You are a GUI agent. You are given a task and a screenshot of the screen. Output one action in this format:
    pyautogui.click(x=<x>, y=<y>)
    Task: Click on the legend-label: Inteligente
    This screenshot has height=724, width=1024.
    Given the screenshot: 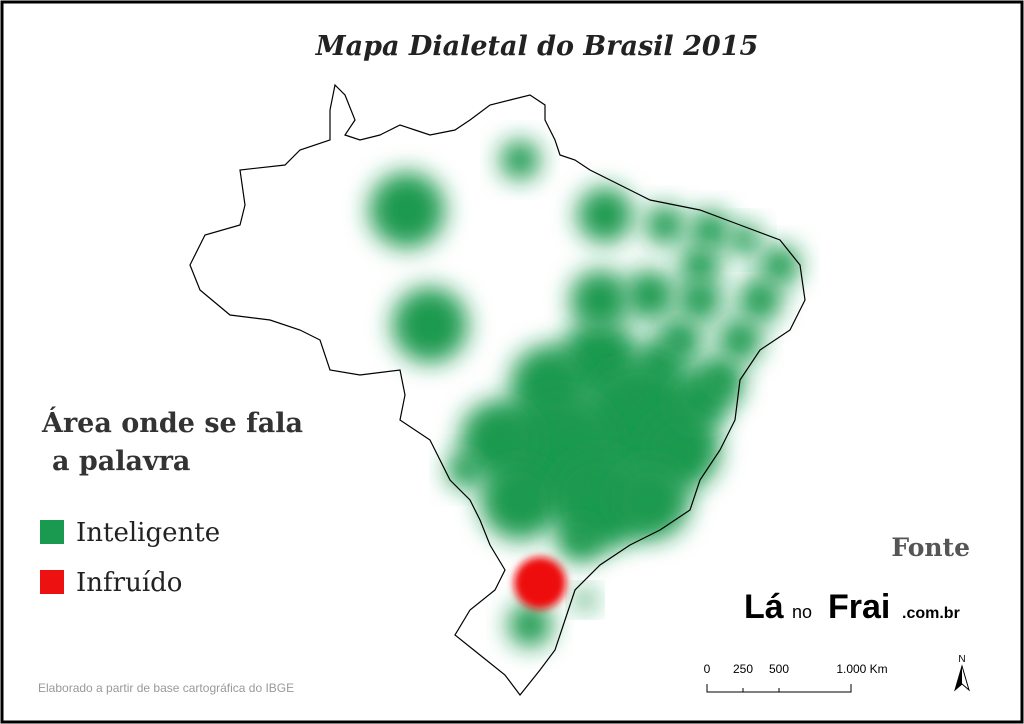 What is the action you would take?
    pyautogui.click(x=148, y=533)
    